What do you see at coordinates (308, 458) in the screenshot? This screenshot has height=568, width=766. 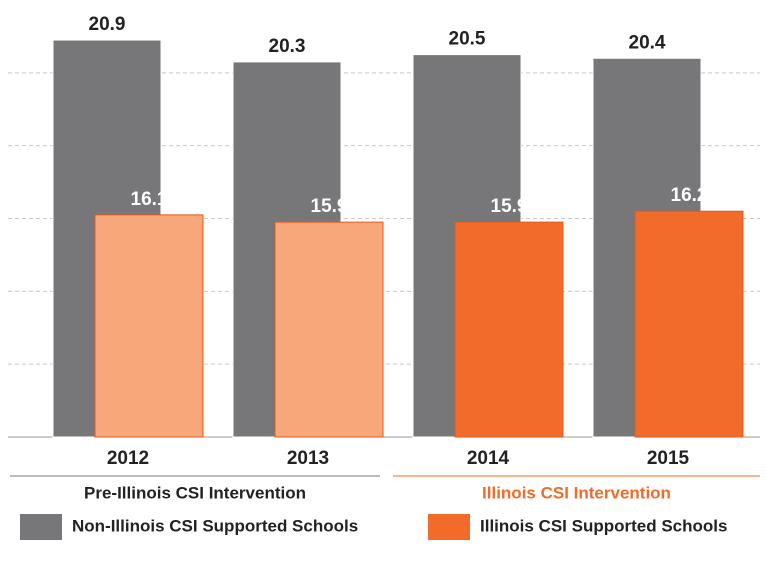 I see `x-tick-label: 2013` at bounding box center [308, 458].